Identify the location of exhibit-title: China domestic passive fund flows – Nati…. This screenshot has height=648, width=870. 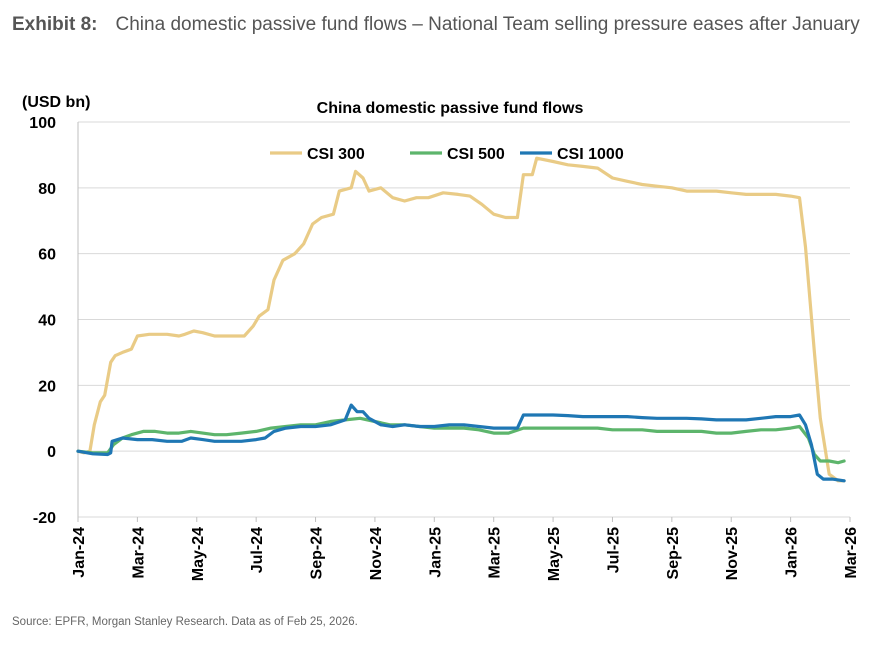
(487, 24).